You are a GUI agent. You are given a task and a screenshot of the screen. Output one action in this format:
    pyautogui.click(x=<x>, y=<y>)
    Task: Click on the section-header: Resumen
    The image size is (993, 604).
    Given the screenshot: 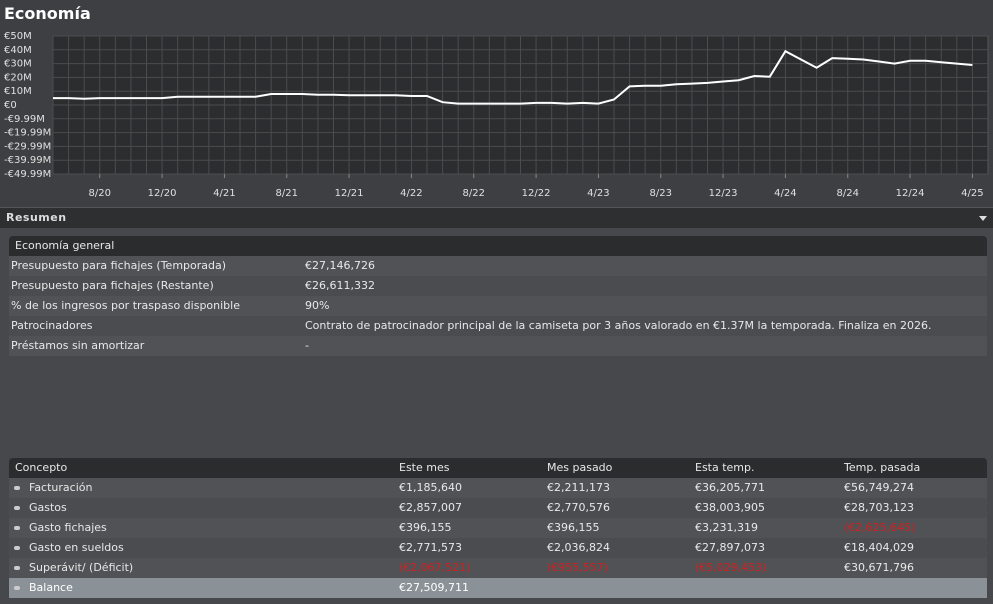 What is the action you would take?
    pyautogui.click(x=496, y=217)
    